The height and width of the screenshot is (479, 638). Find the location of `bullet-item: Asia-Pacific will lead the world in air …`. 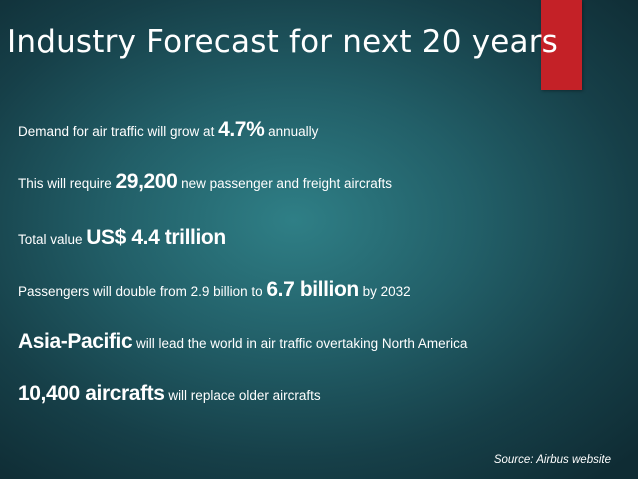

bullet-item: Asia-Pacific will lead the world in air … is located at coordinates (242, 342).